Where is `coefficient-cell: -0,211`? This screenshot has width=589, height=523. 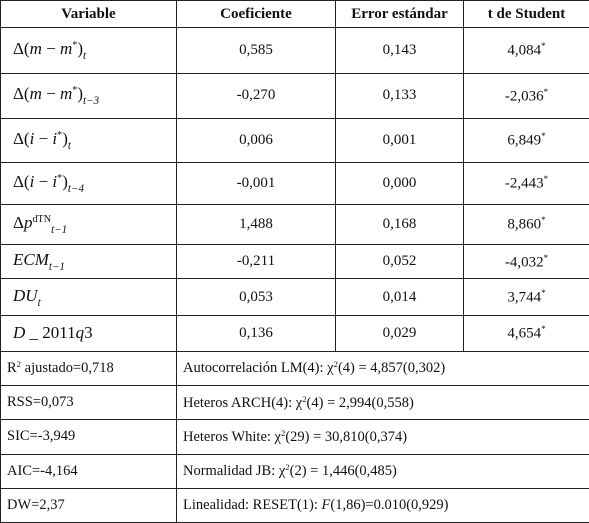 coefficient-cell: -0,211 is located at coordinates (256, 262).